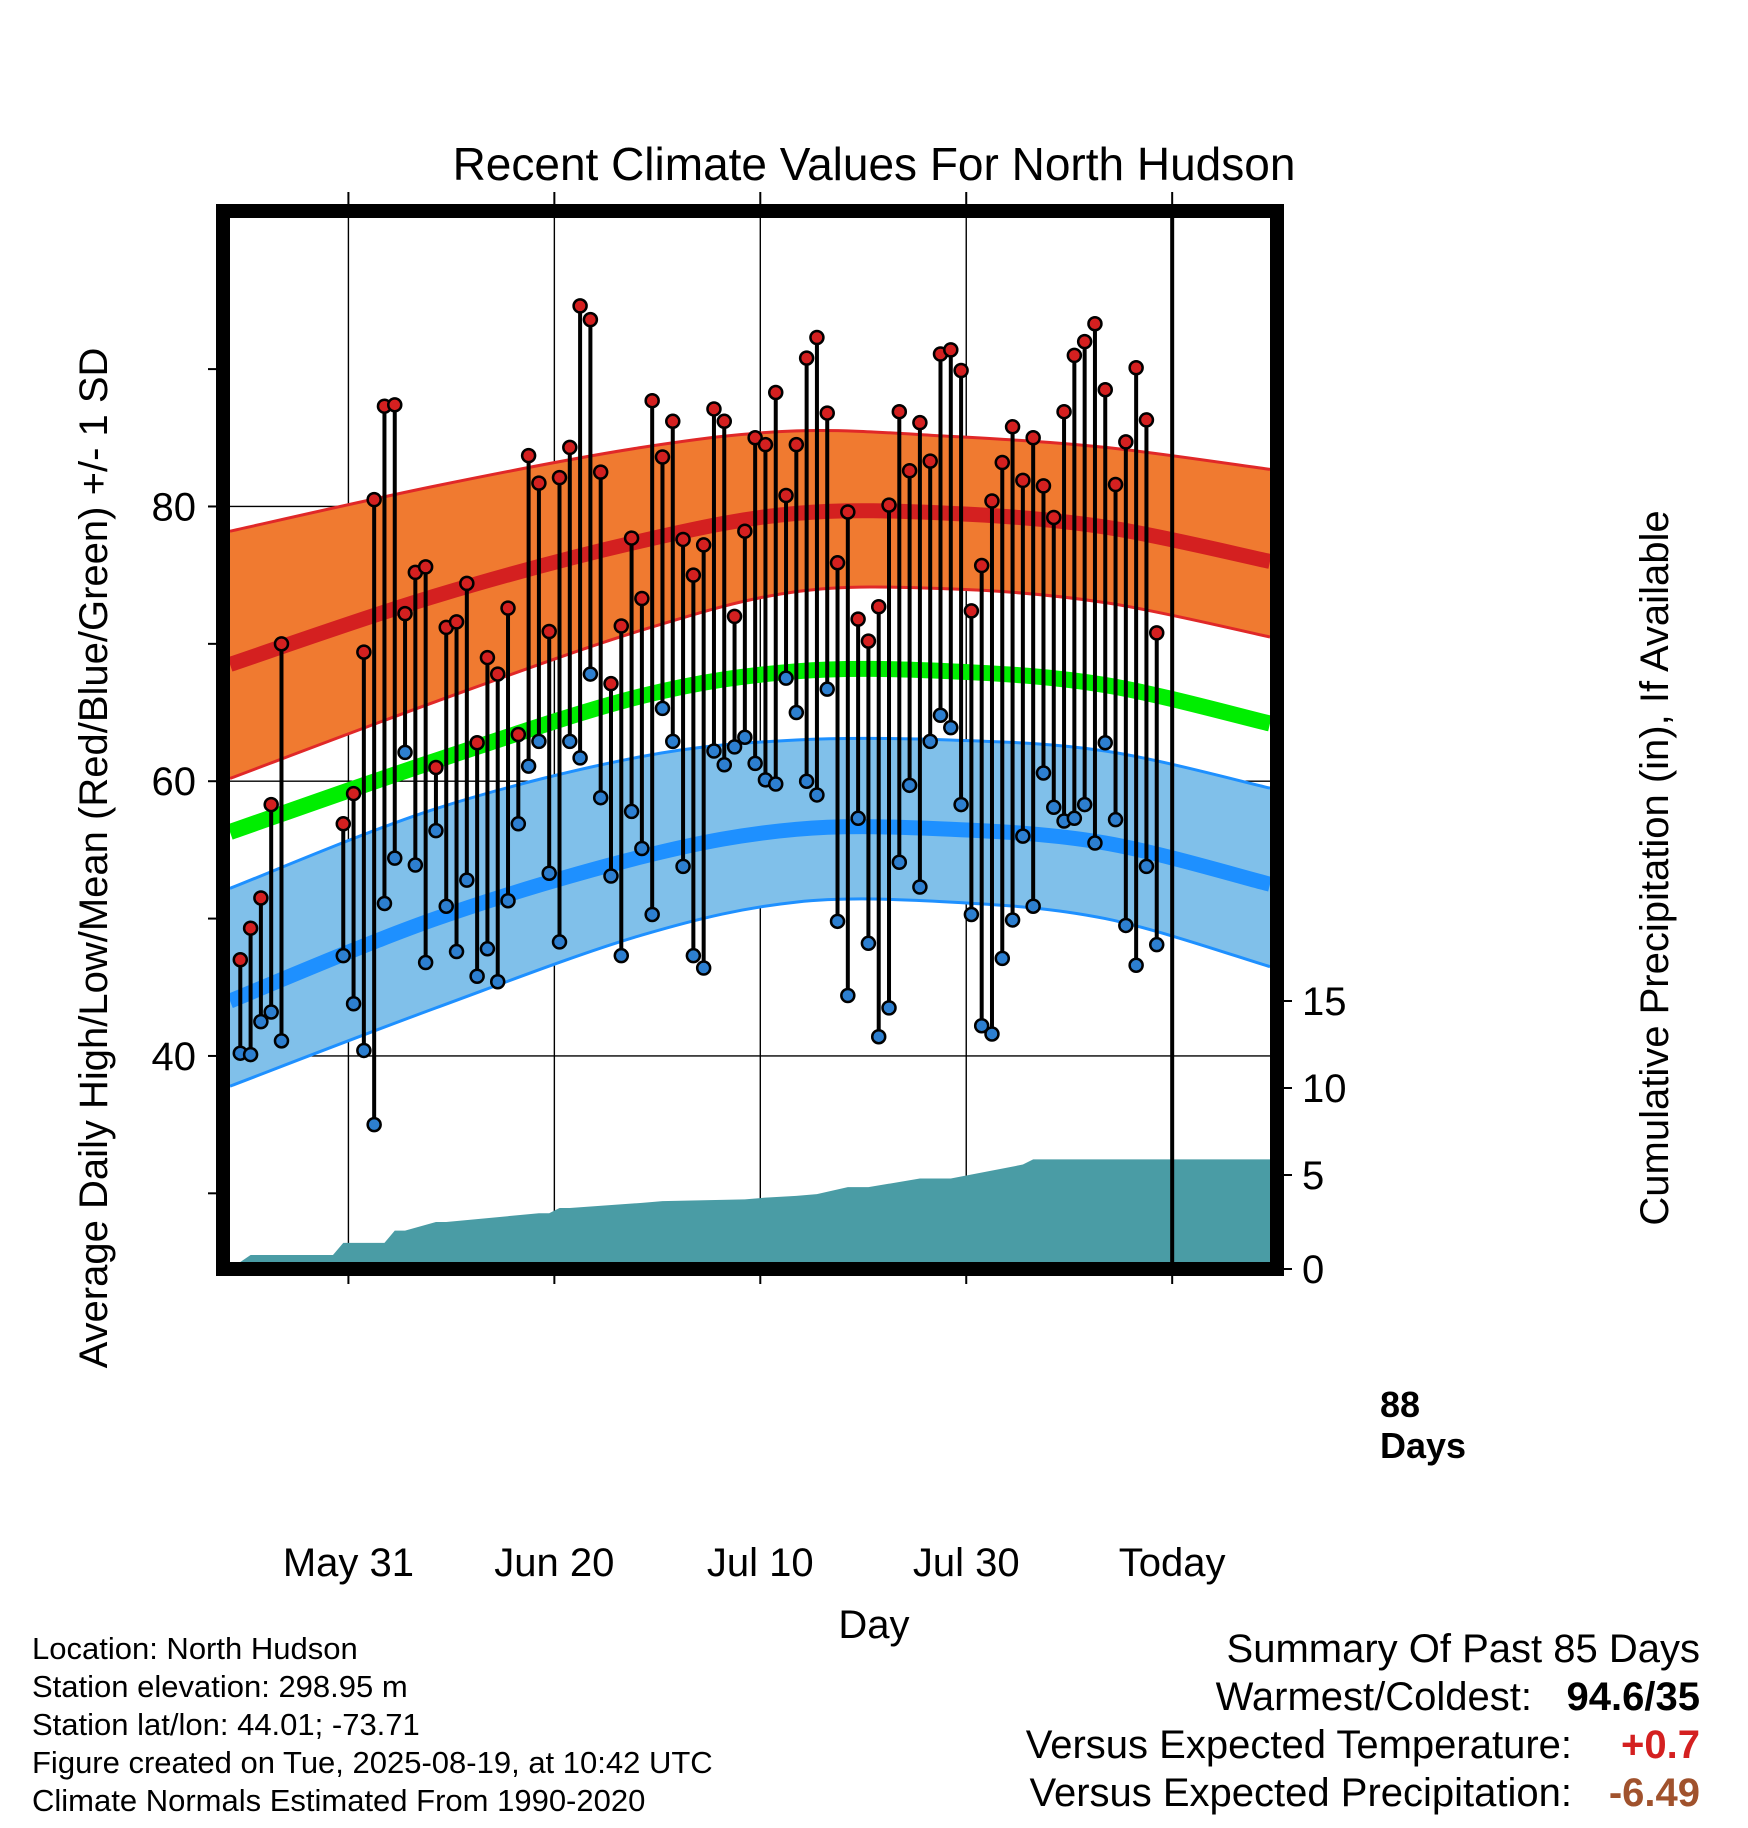 The width and height of the screenshot is (1748, 1828). Describe the element at coordinates (1172, 1563) in the screenshot. I see `x-tick-label: Today` at that location.